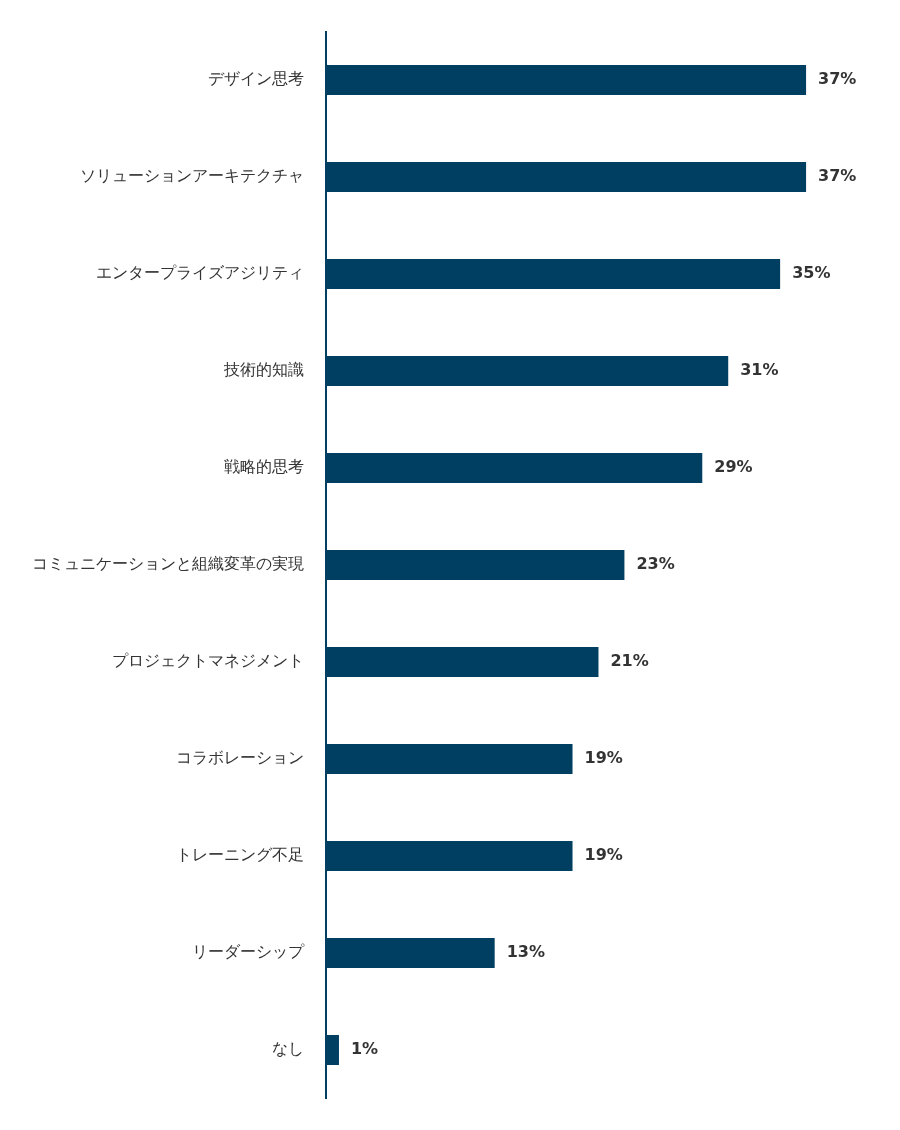 This screenshot has height=1130, width=900. I want to click on y-tick-label: コミュニケーションと組織変革の実現, so click(168, 564).